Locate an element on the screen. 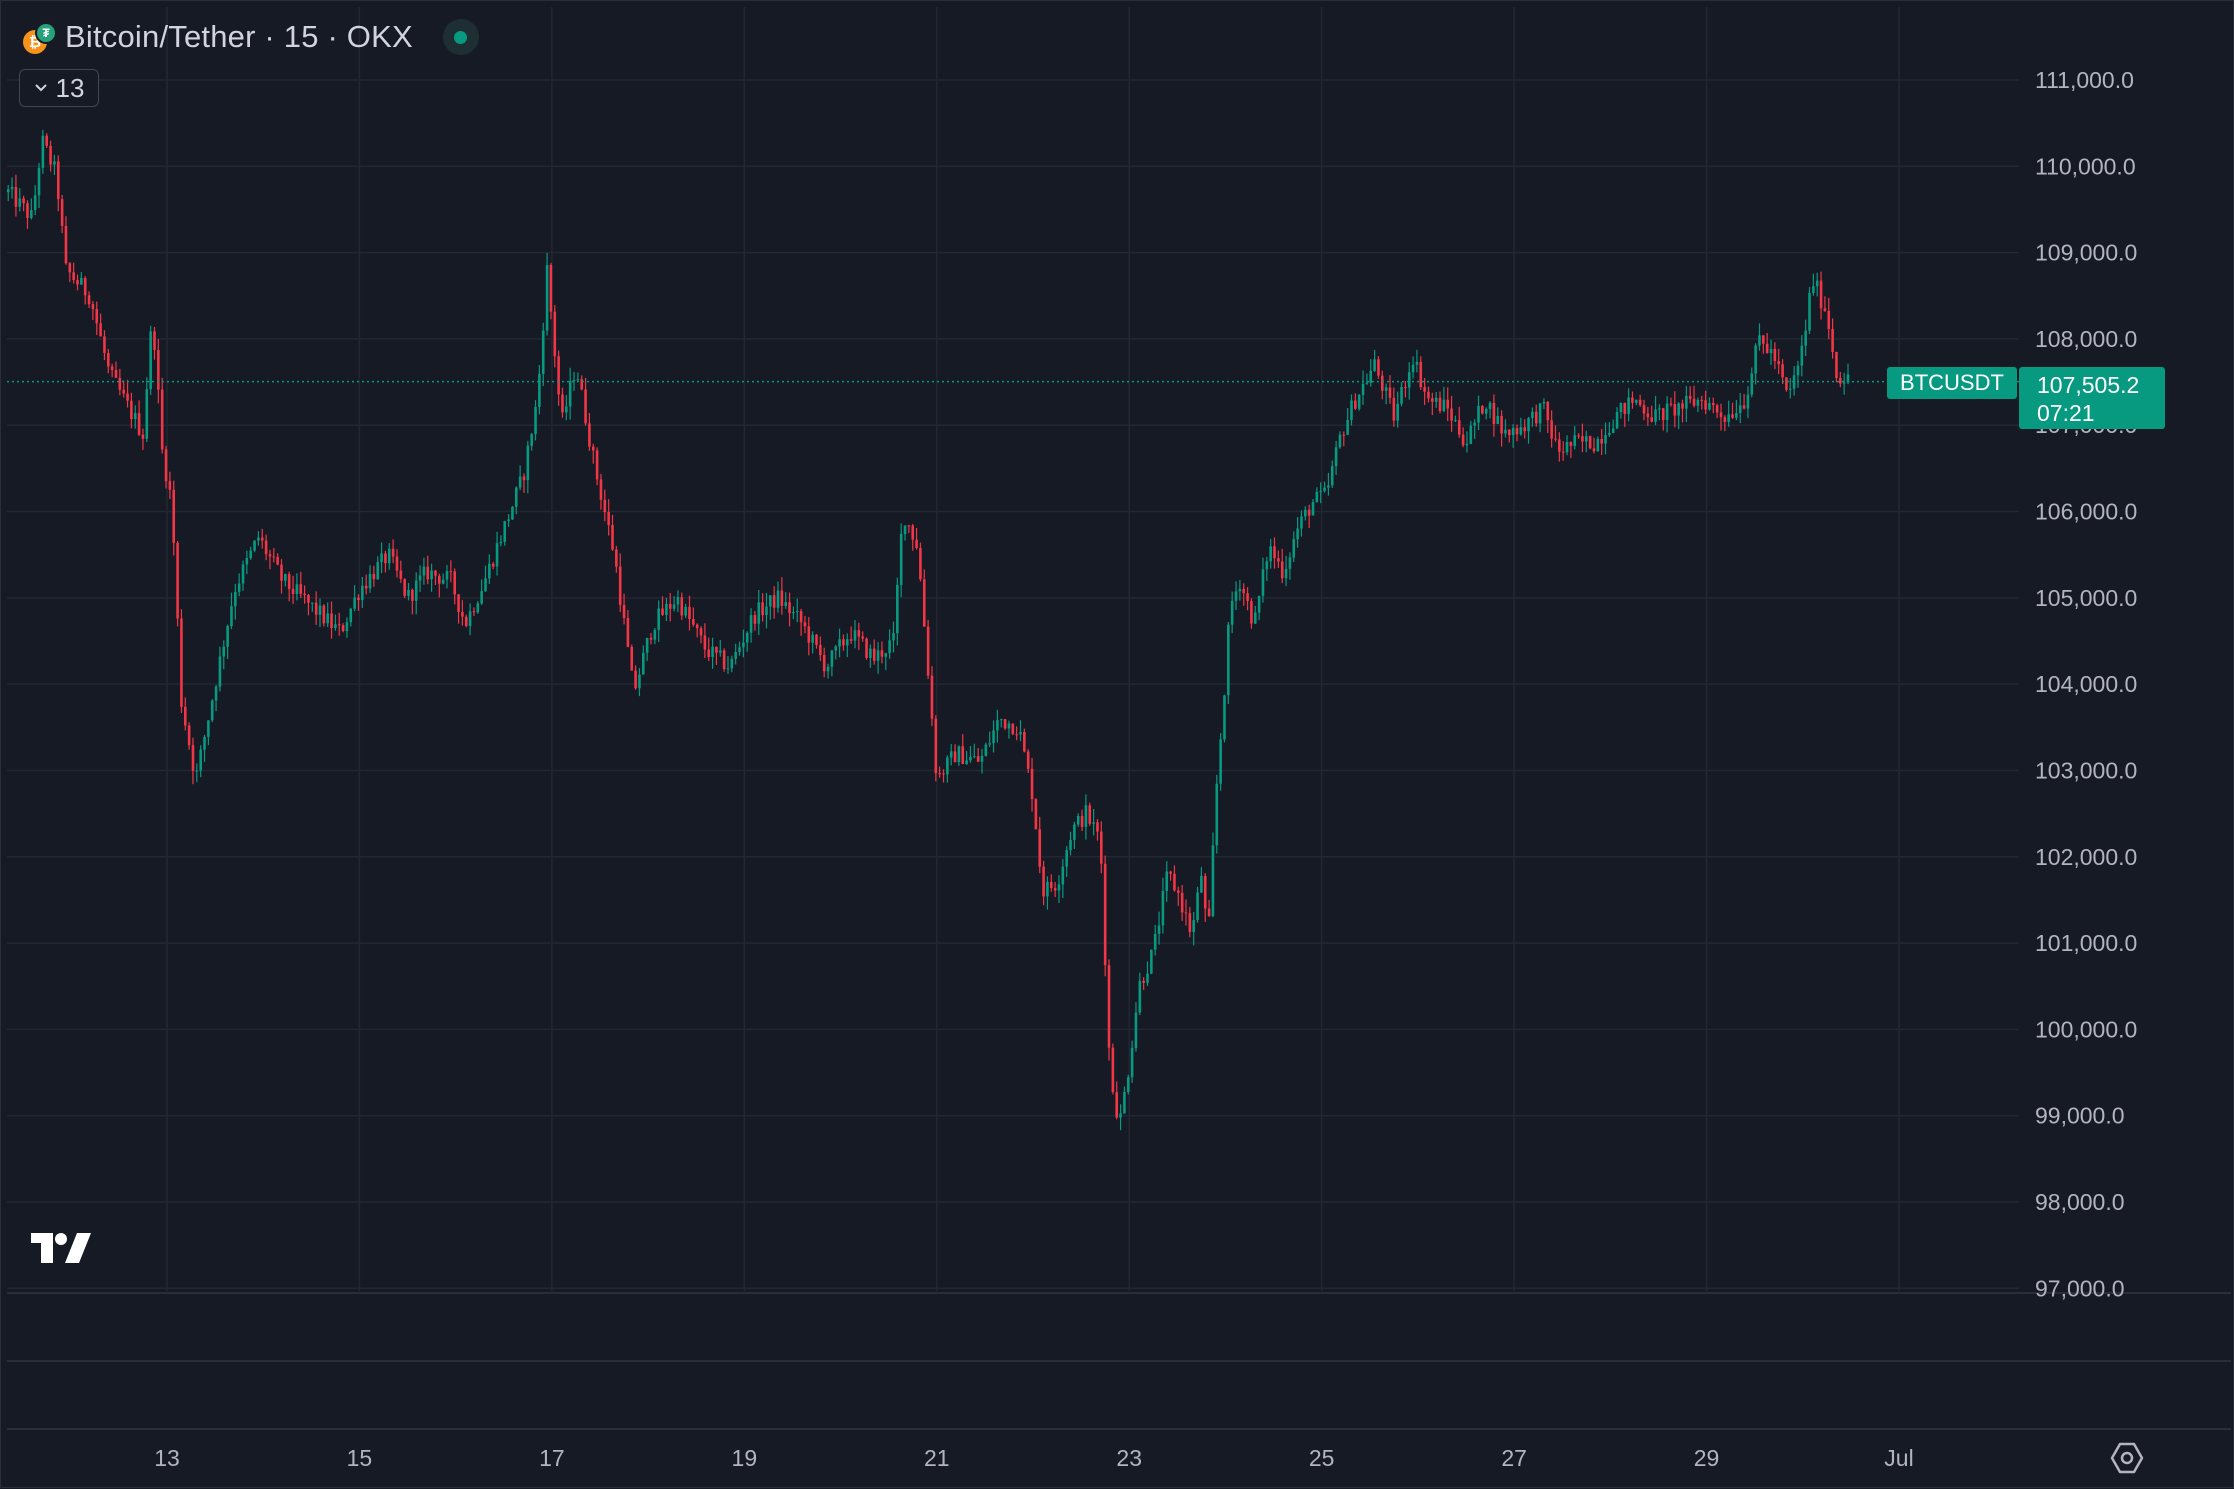 The height and width of the screenshot is (1489, 2234). price-axis-tick-label: 100,000.0 is located at coordinates (2086, 1029).